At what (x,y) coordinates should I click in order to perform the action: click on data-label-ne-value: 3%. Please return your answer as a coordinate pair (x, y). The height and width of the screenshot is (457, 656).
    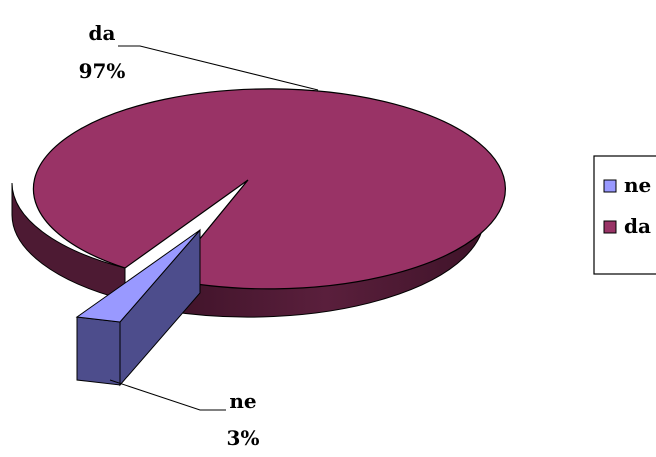
    Looking at the image, I should click on (243, 438).